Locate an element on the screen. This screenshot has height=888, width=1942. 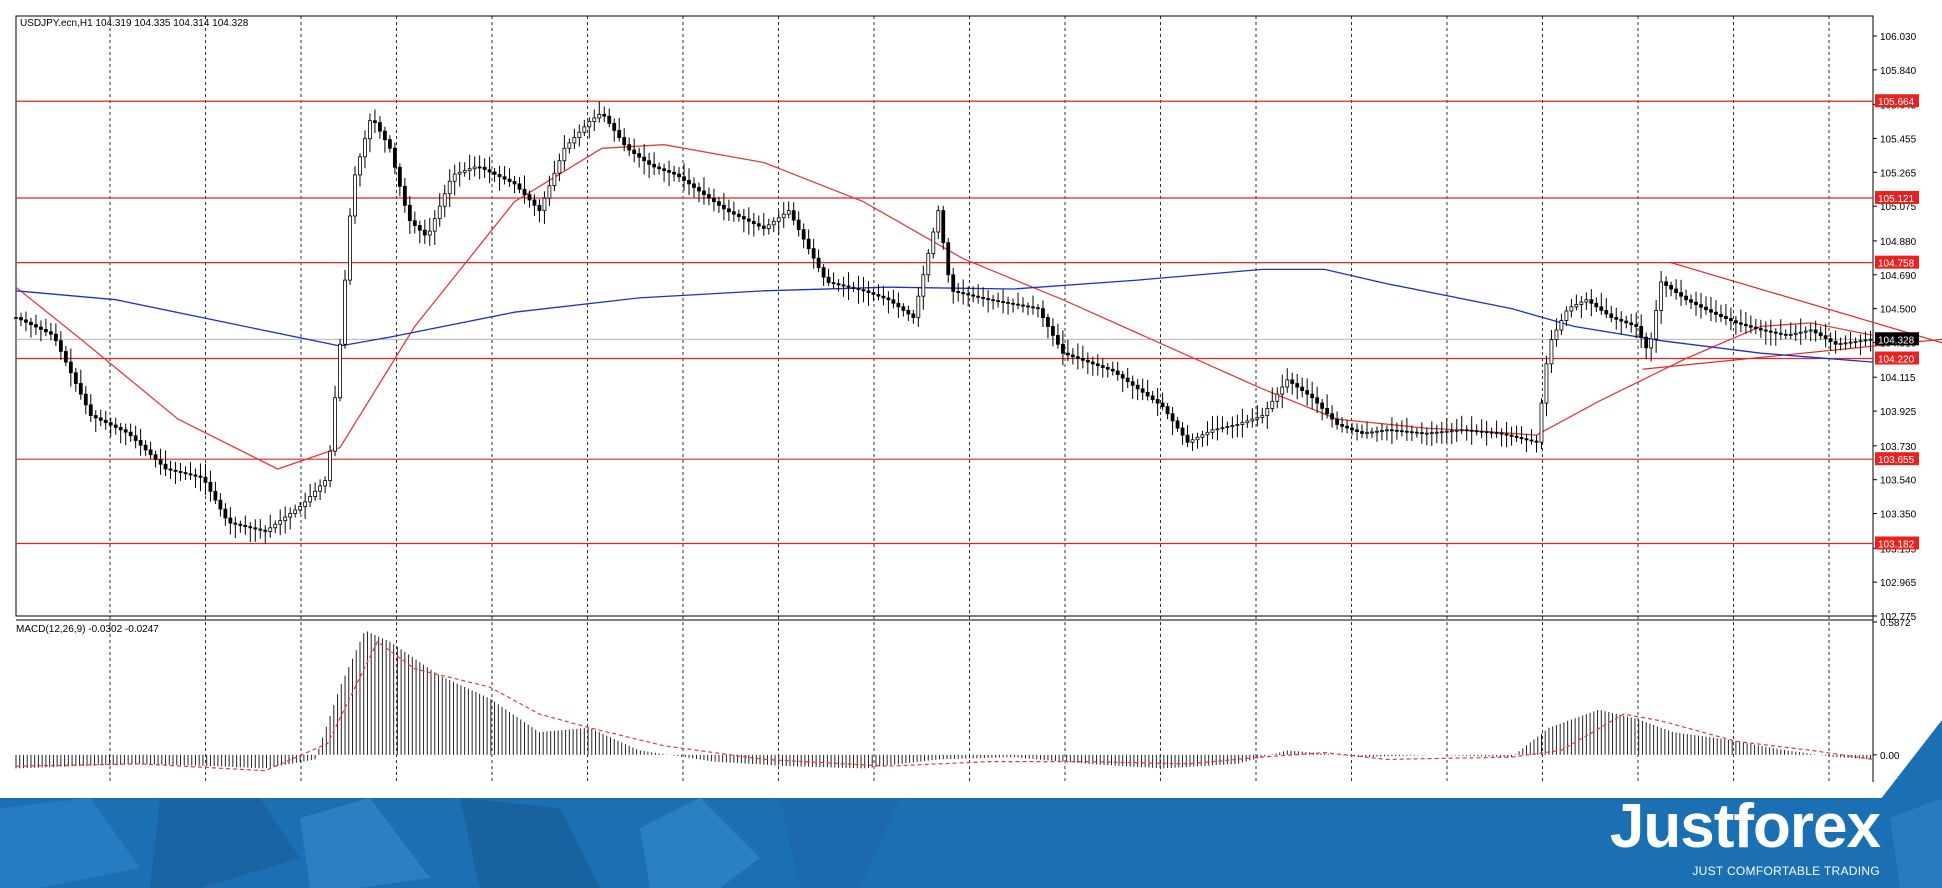
banner-corner is located at coordinates (1911, 760).